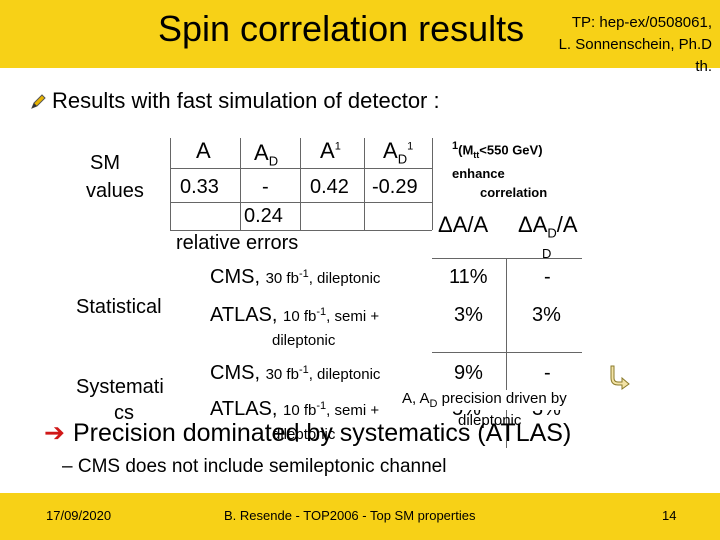  I want to click on statistical-label: Statistical, so click(119, 307).